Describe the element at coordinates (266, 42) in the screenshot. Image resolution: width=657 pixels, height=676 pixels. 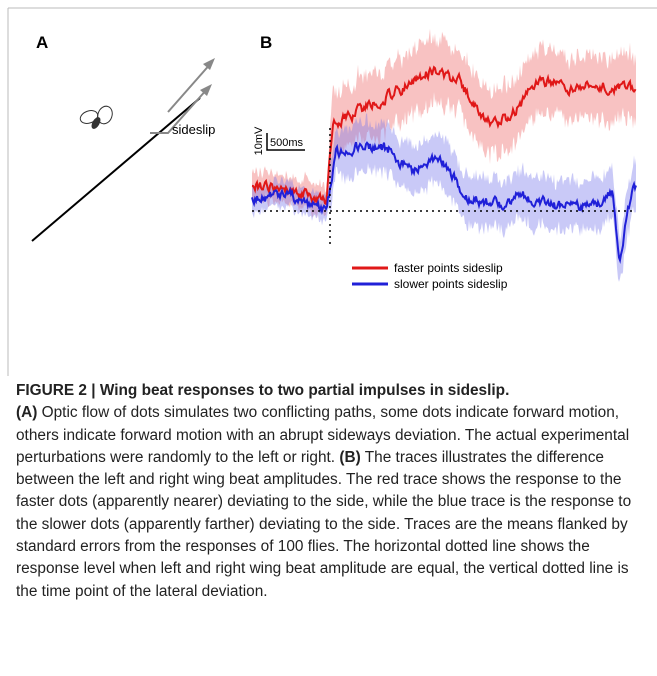
I see `panel-label: B` at that location.